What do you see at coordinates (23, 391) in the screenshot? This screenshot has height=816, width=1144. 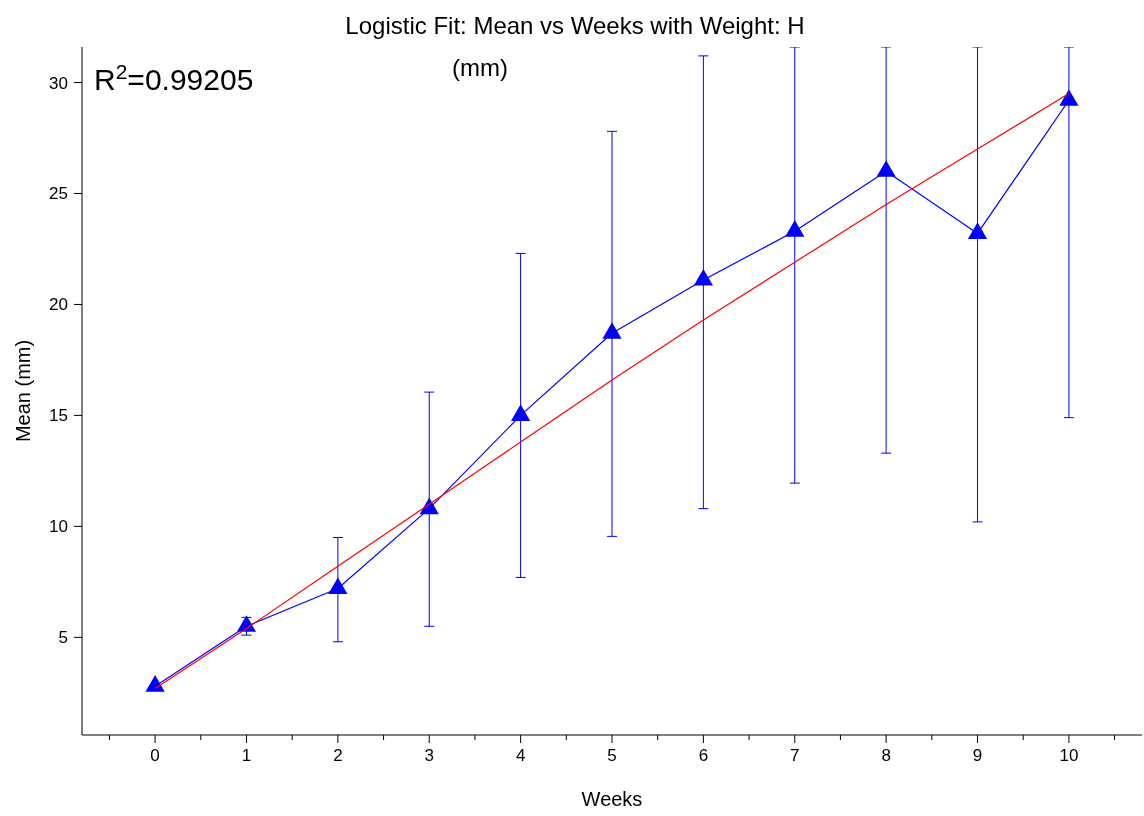 I see `y-axis-title: Mean (mm)` at bounding box center [23, 391].